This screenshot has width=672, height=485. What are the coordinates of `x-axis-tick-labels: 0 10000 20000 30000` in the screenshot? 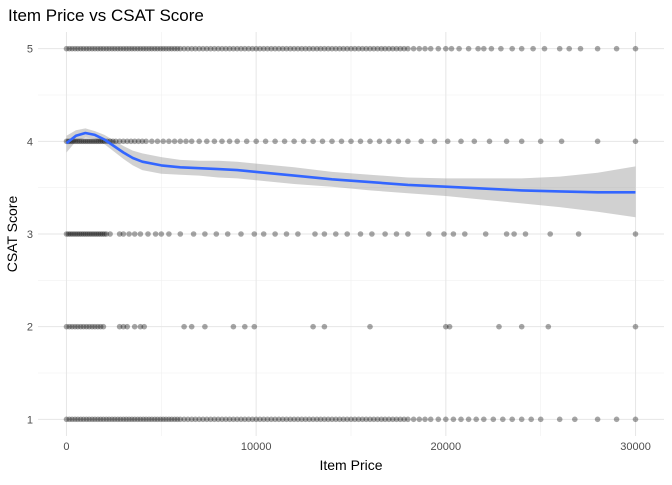 It's located at (356, 447).